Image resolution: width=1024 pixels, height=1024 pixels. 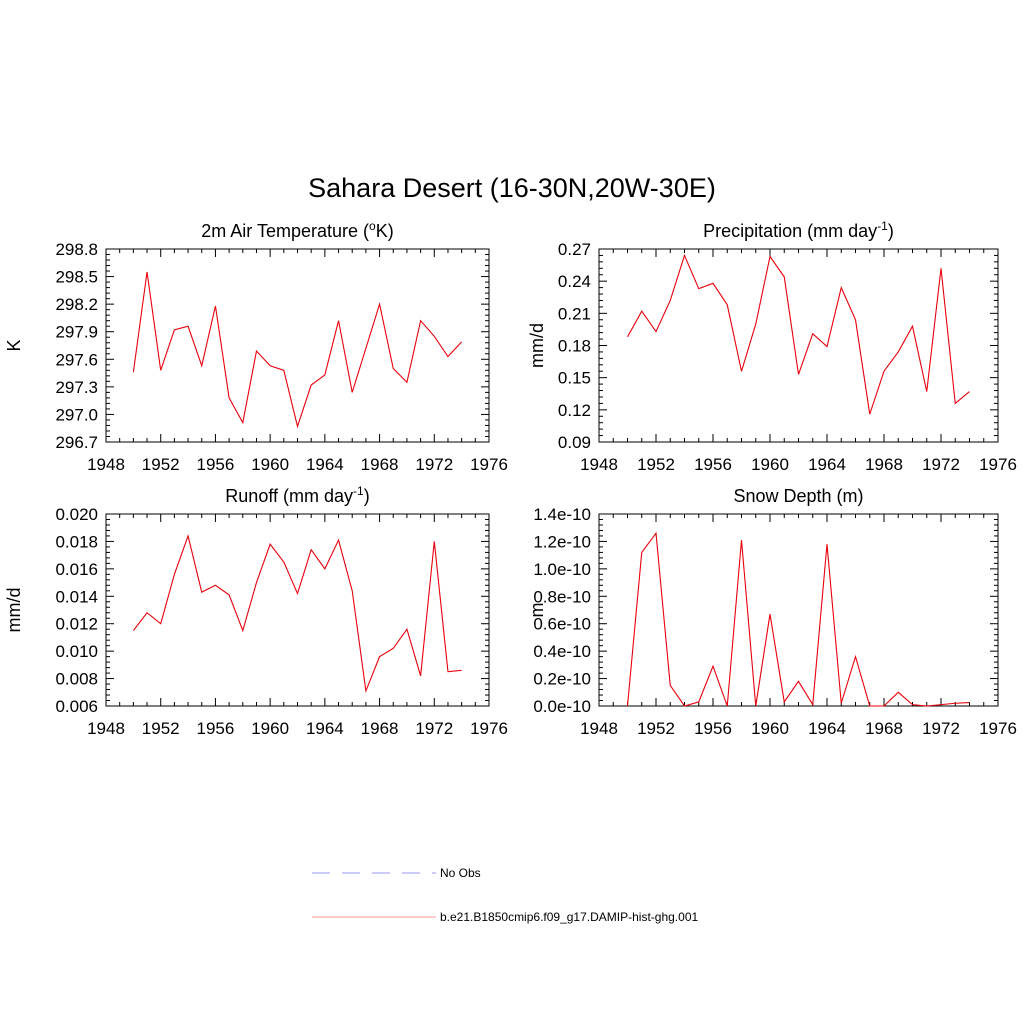 I want to click on y-tick-label: 0.4e-10, so click(x=562, y=651).